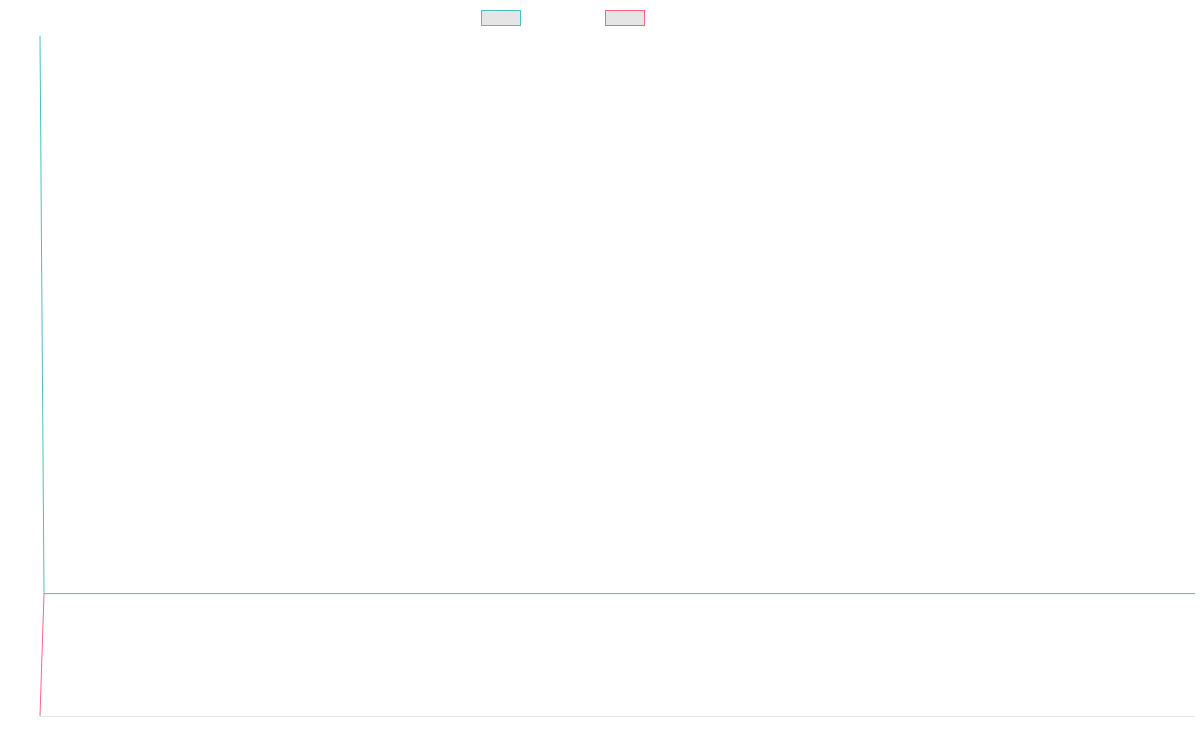 The width and height of the screenshot is (1200, 750). Describe the element at coordinates (563, 18) in the screenshot. I see `chart-legend` at that location.